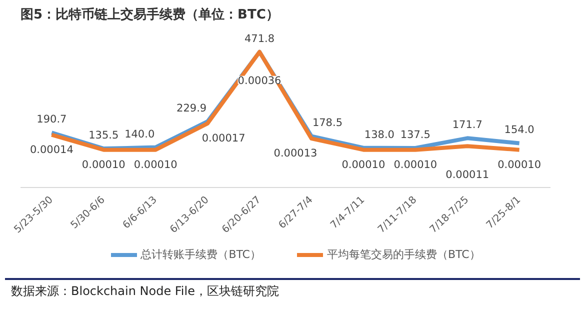  What do you see at coordinates (259, 38) in the screenshot?
I see `data-label: 471.8` at bounding box center [259, 38].